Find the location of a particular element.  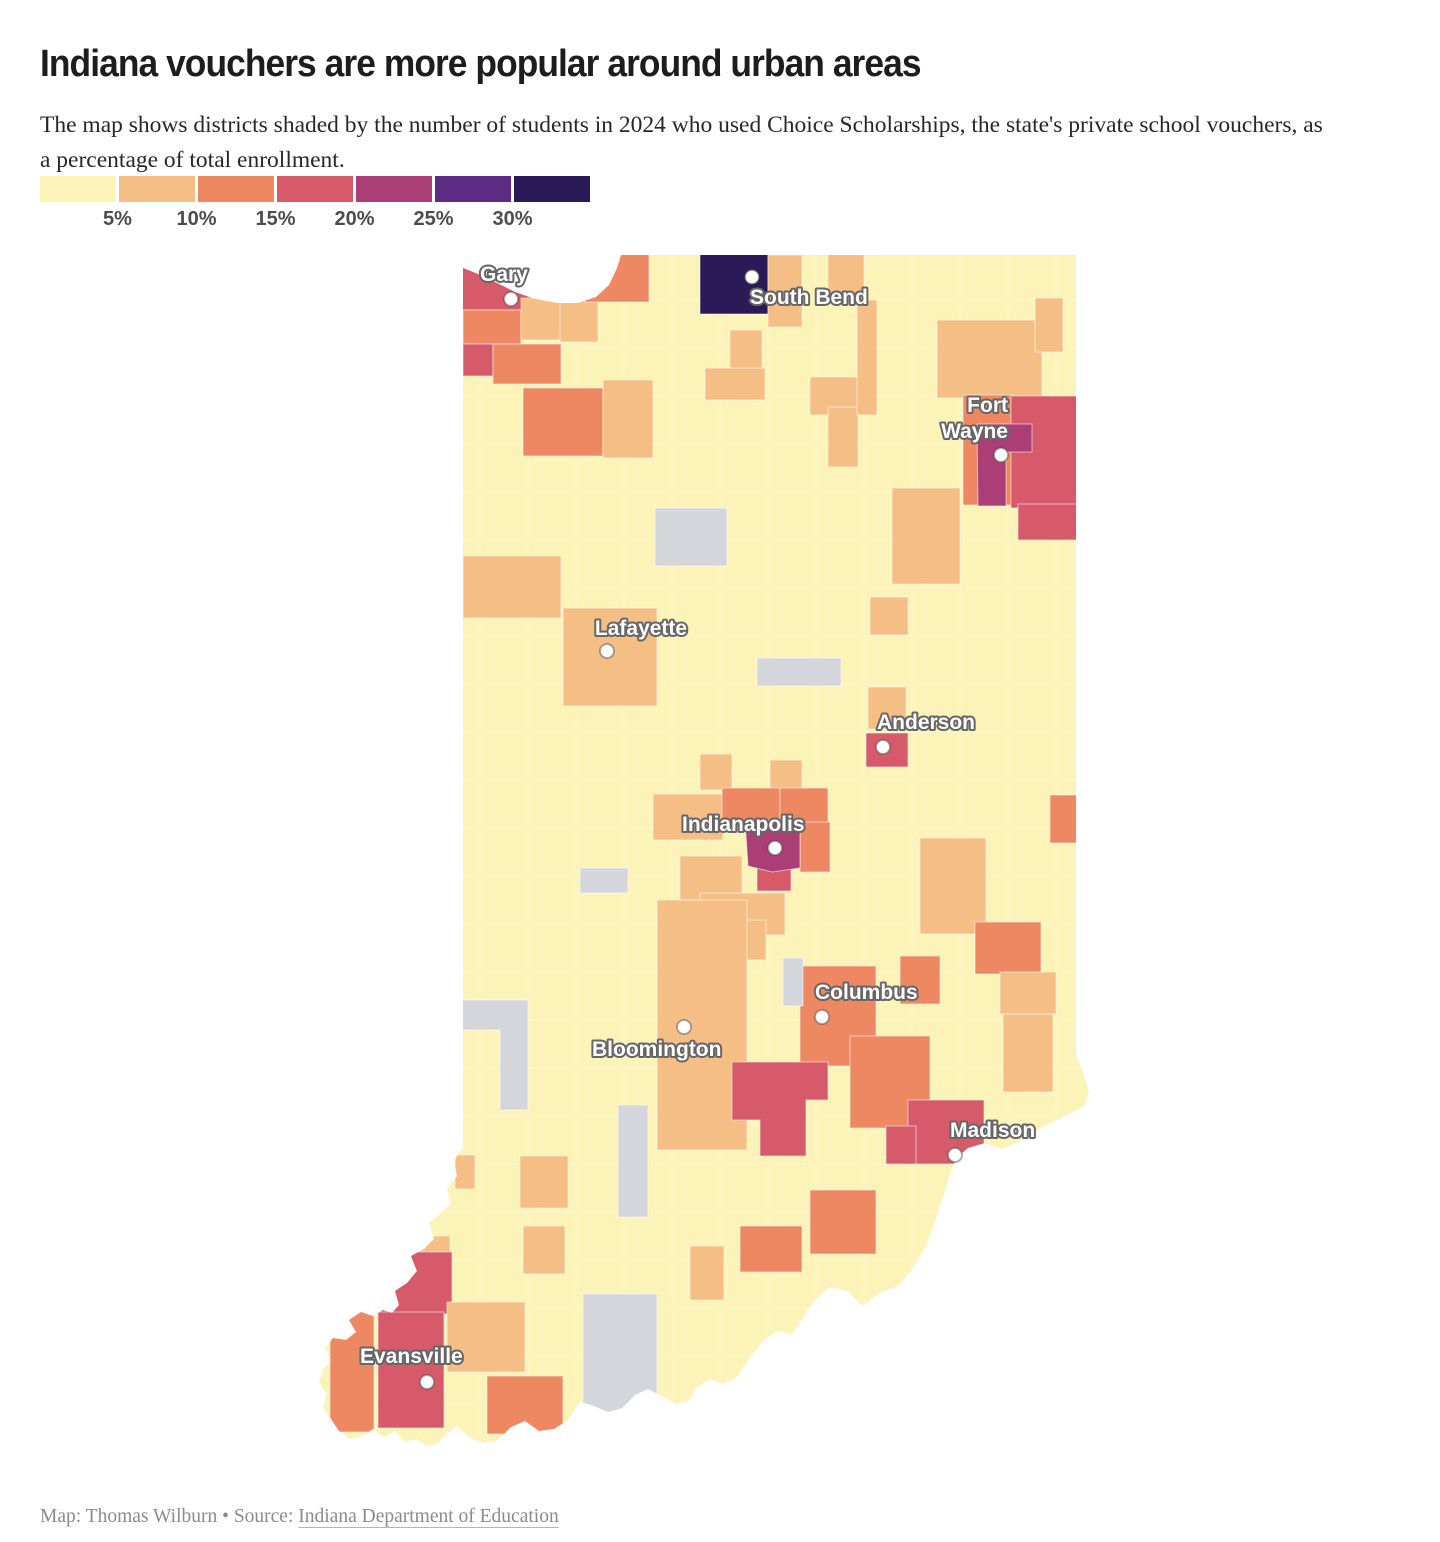

city-dot-bloomington is located at coordinates (684, 1027).